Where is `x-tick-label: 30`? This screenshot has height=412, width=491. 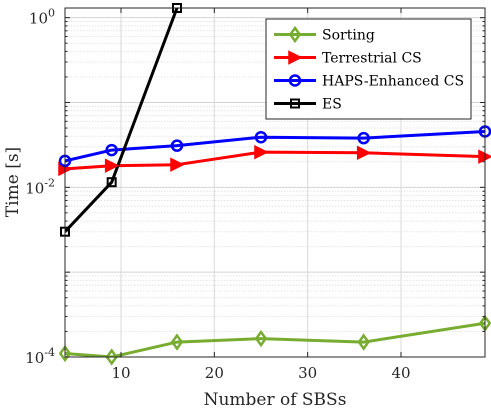
x-tick-label: 30 is located at coordinates (307, 373).